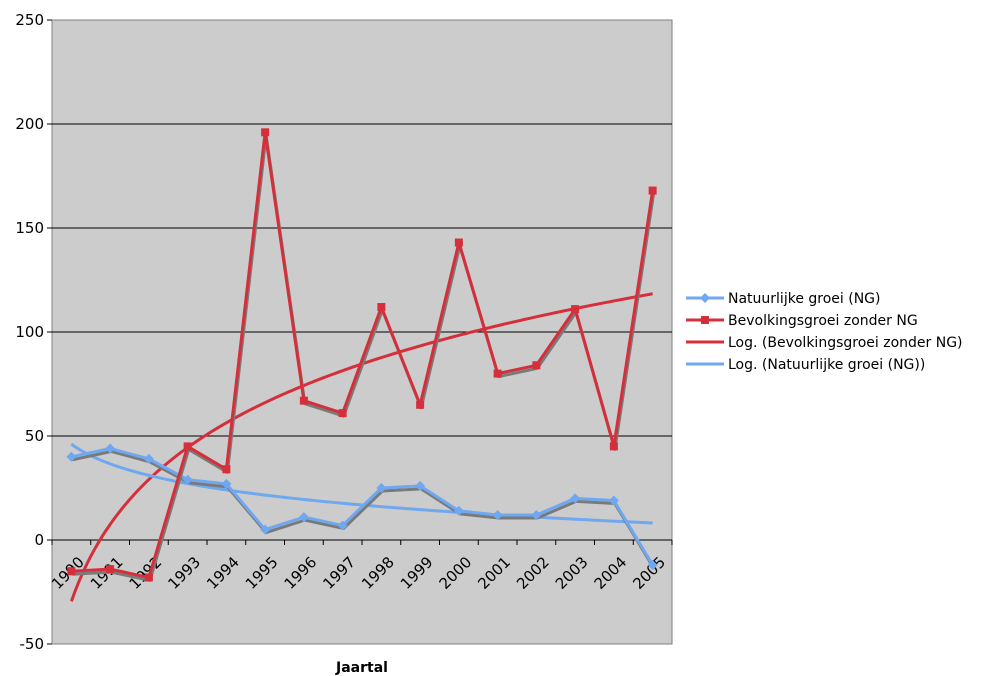 The width and height of the screenshot is (988, 676). I want to click on y-axis-ticks: -50 0 50 100 150 200 250, so click(33, 332).